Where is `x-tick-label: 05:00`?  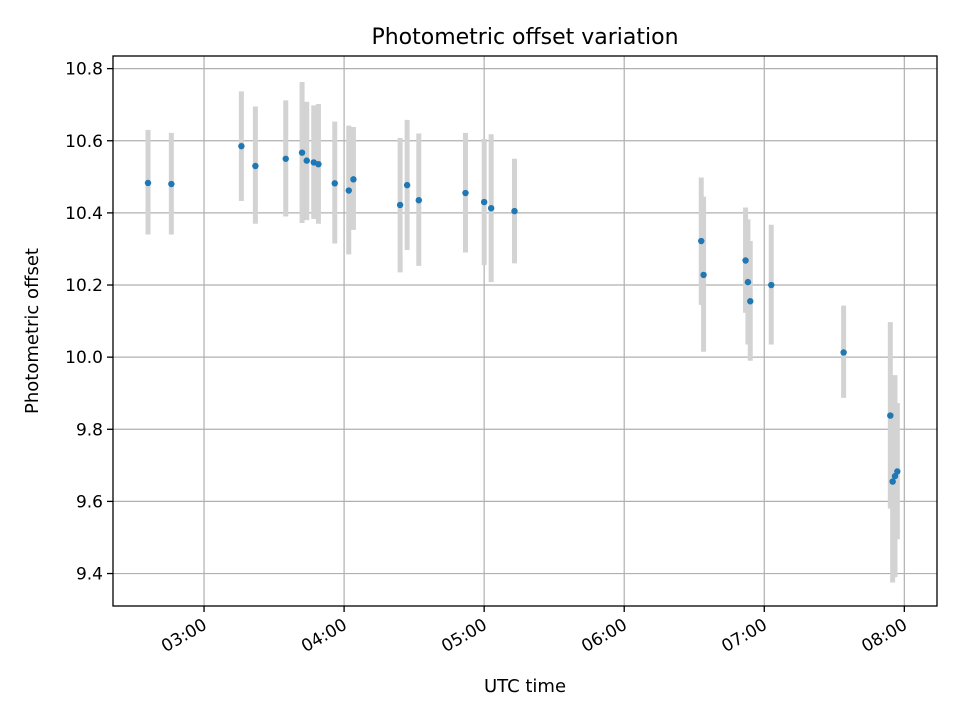
x-tick-label: 05:00 is located at coordinates (464, 636).